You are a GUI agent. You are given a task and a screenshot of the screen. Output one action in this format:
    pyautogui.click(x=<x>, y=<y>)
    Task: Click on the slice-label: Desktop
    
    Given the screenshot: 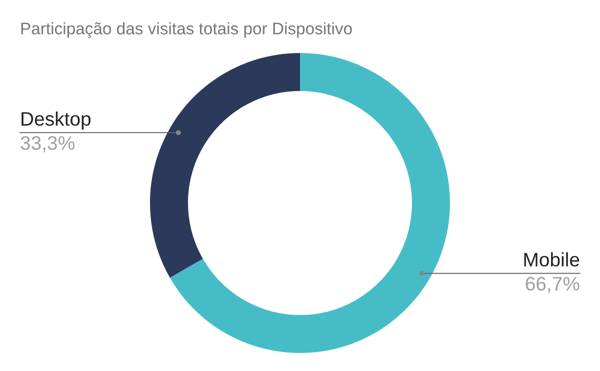 What is the action you would take?
    pyautogui.click(x=56, y=120)
    